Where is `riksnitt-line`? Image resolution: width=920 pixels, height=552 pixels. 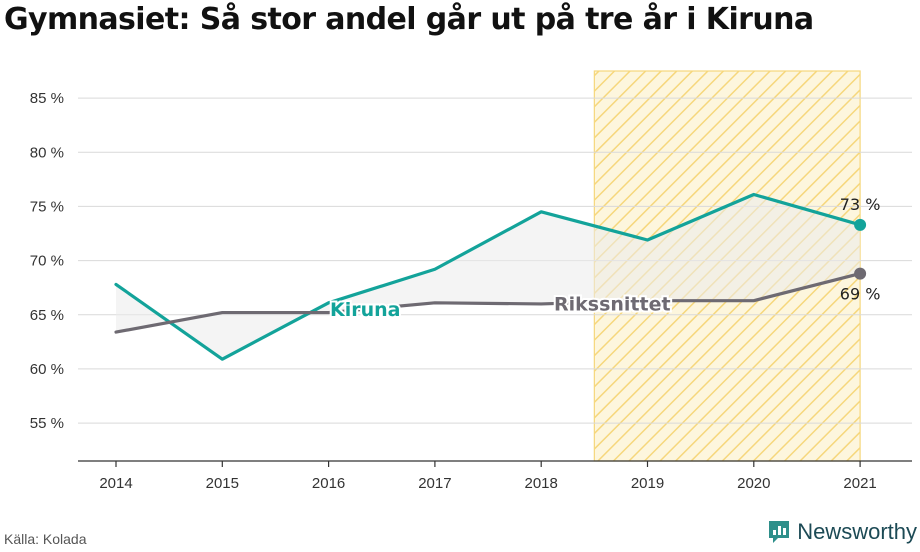
riksnitt-line is located at coordinates (488, 302).